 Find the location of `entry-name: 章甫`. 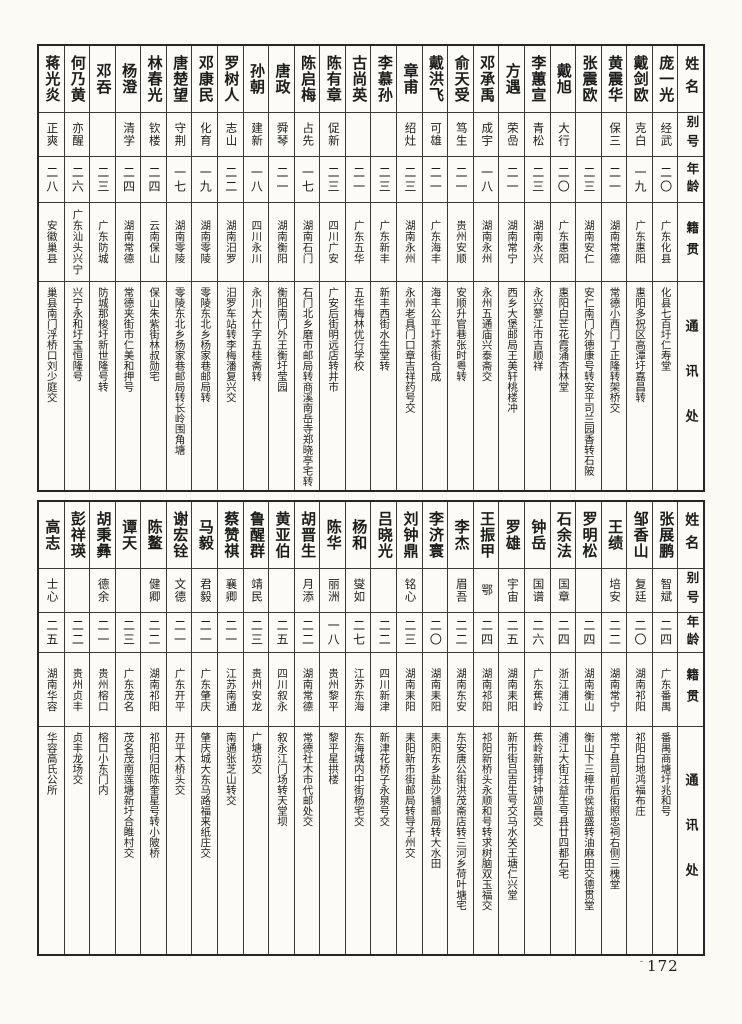

entry-name: 章甫 is located at coordinates (409, 79).